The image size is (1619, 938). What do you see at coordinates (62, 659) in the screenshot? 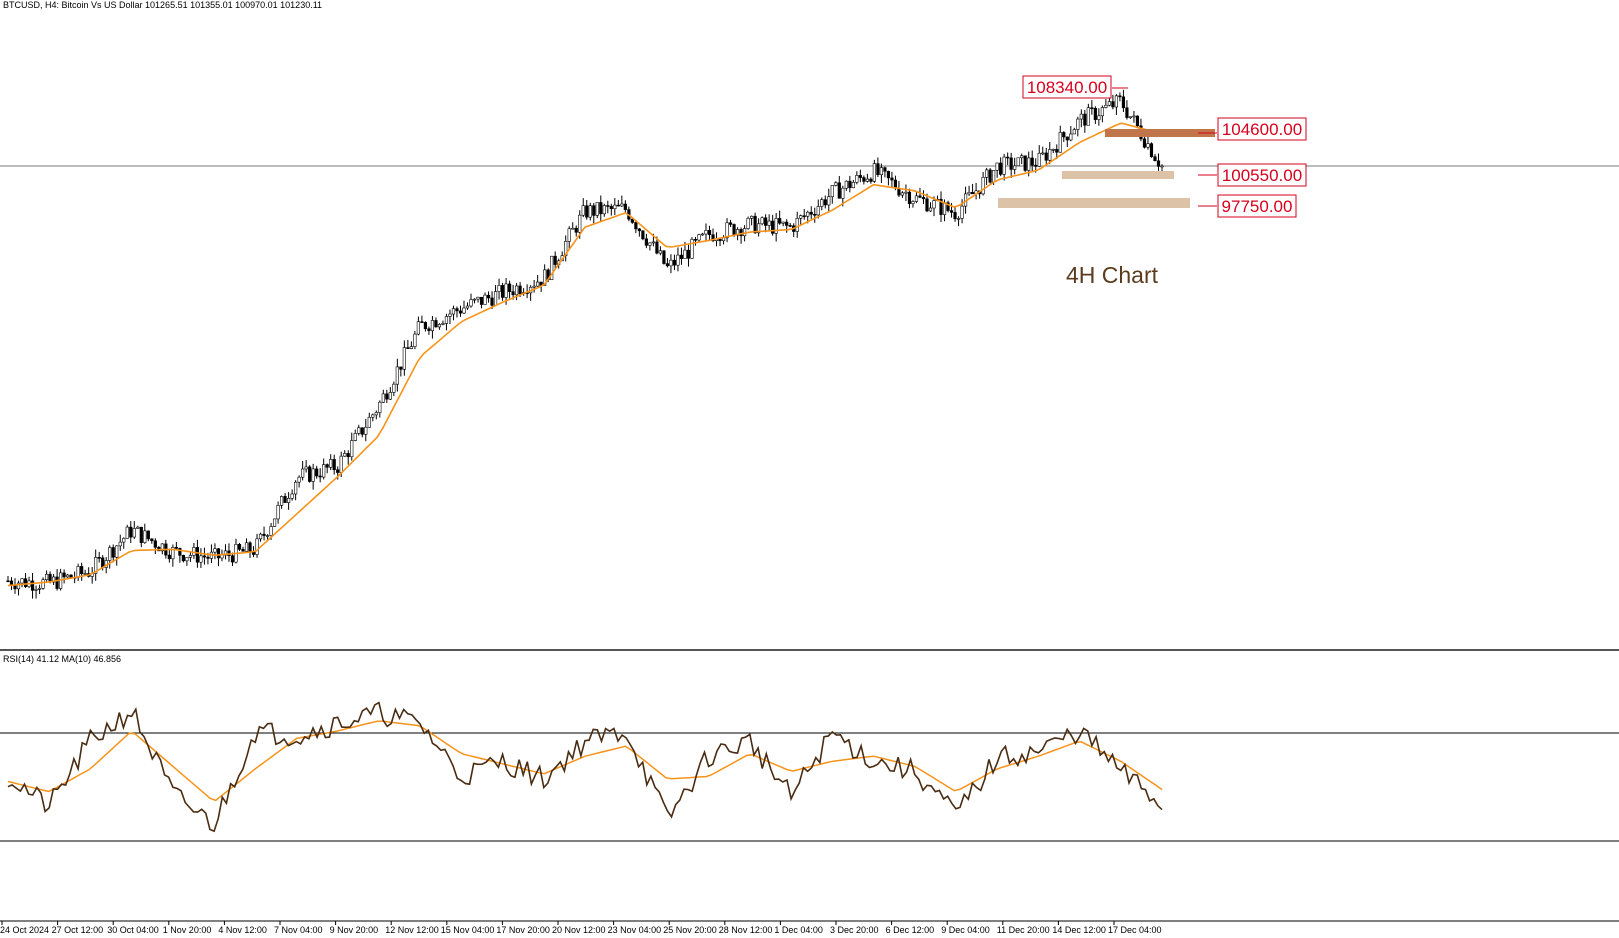
I see `rsi-header: RSI(14) 41.12 MA(10) 46.856` at bounding box center [62, 659].